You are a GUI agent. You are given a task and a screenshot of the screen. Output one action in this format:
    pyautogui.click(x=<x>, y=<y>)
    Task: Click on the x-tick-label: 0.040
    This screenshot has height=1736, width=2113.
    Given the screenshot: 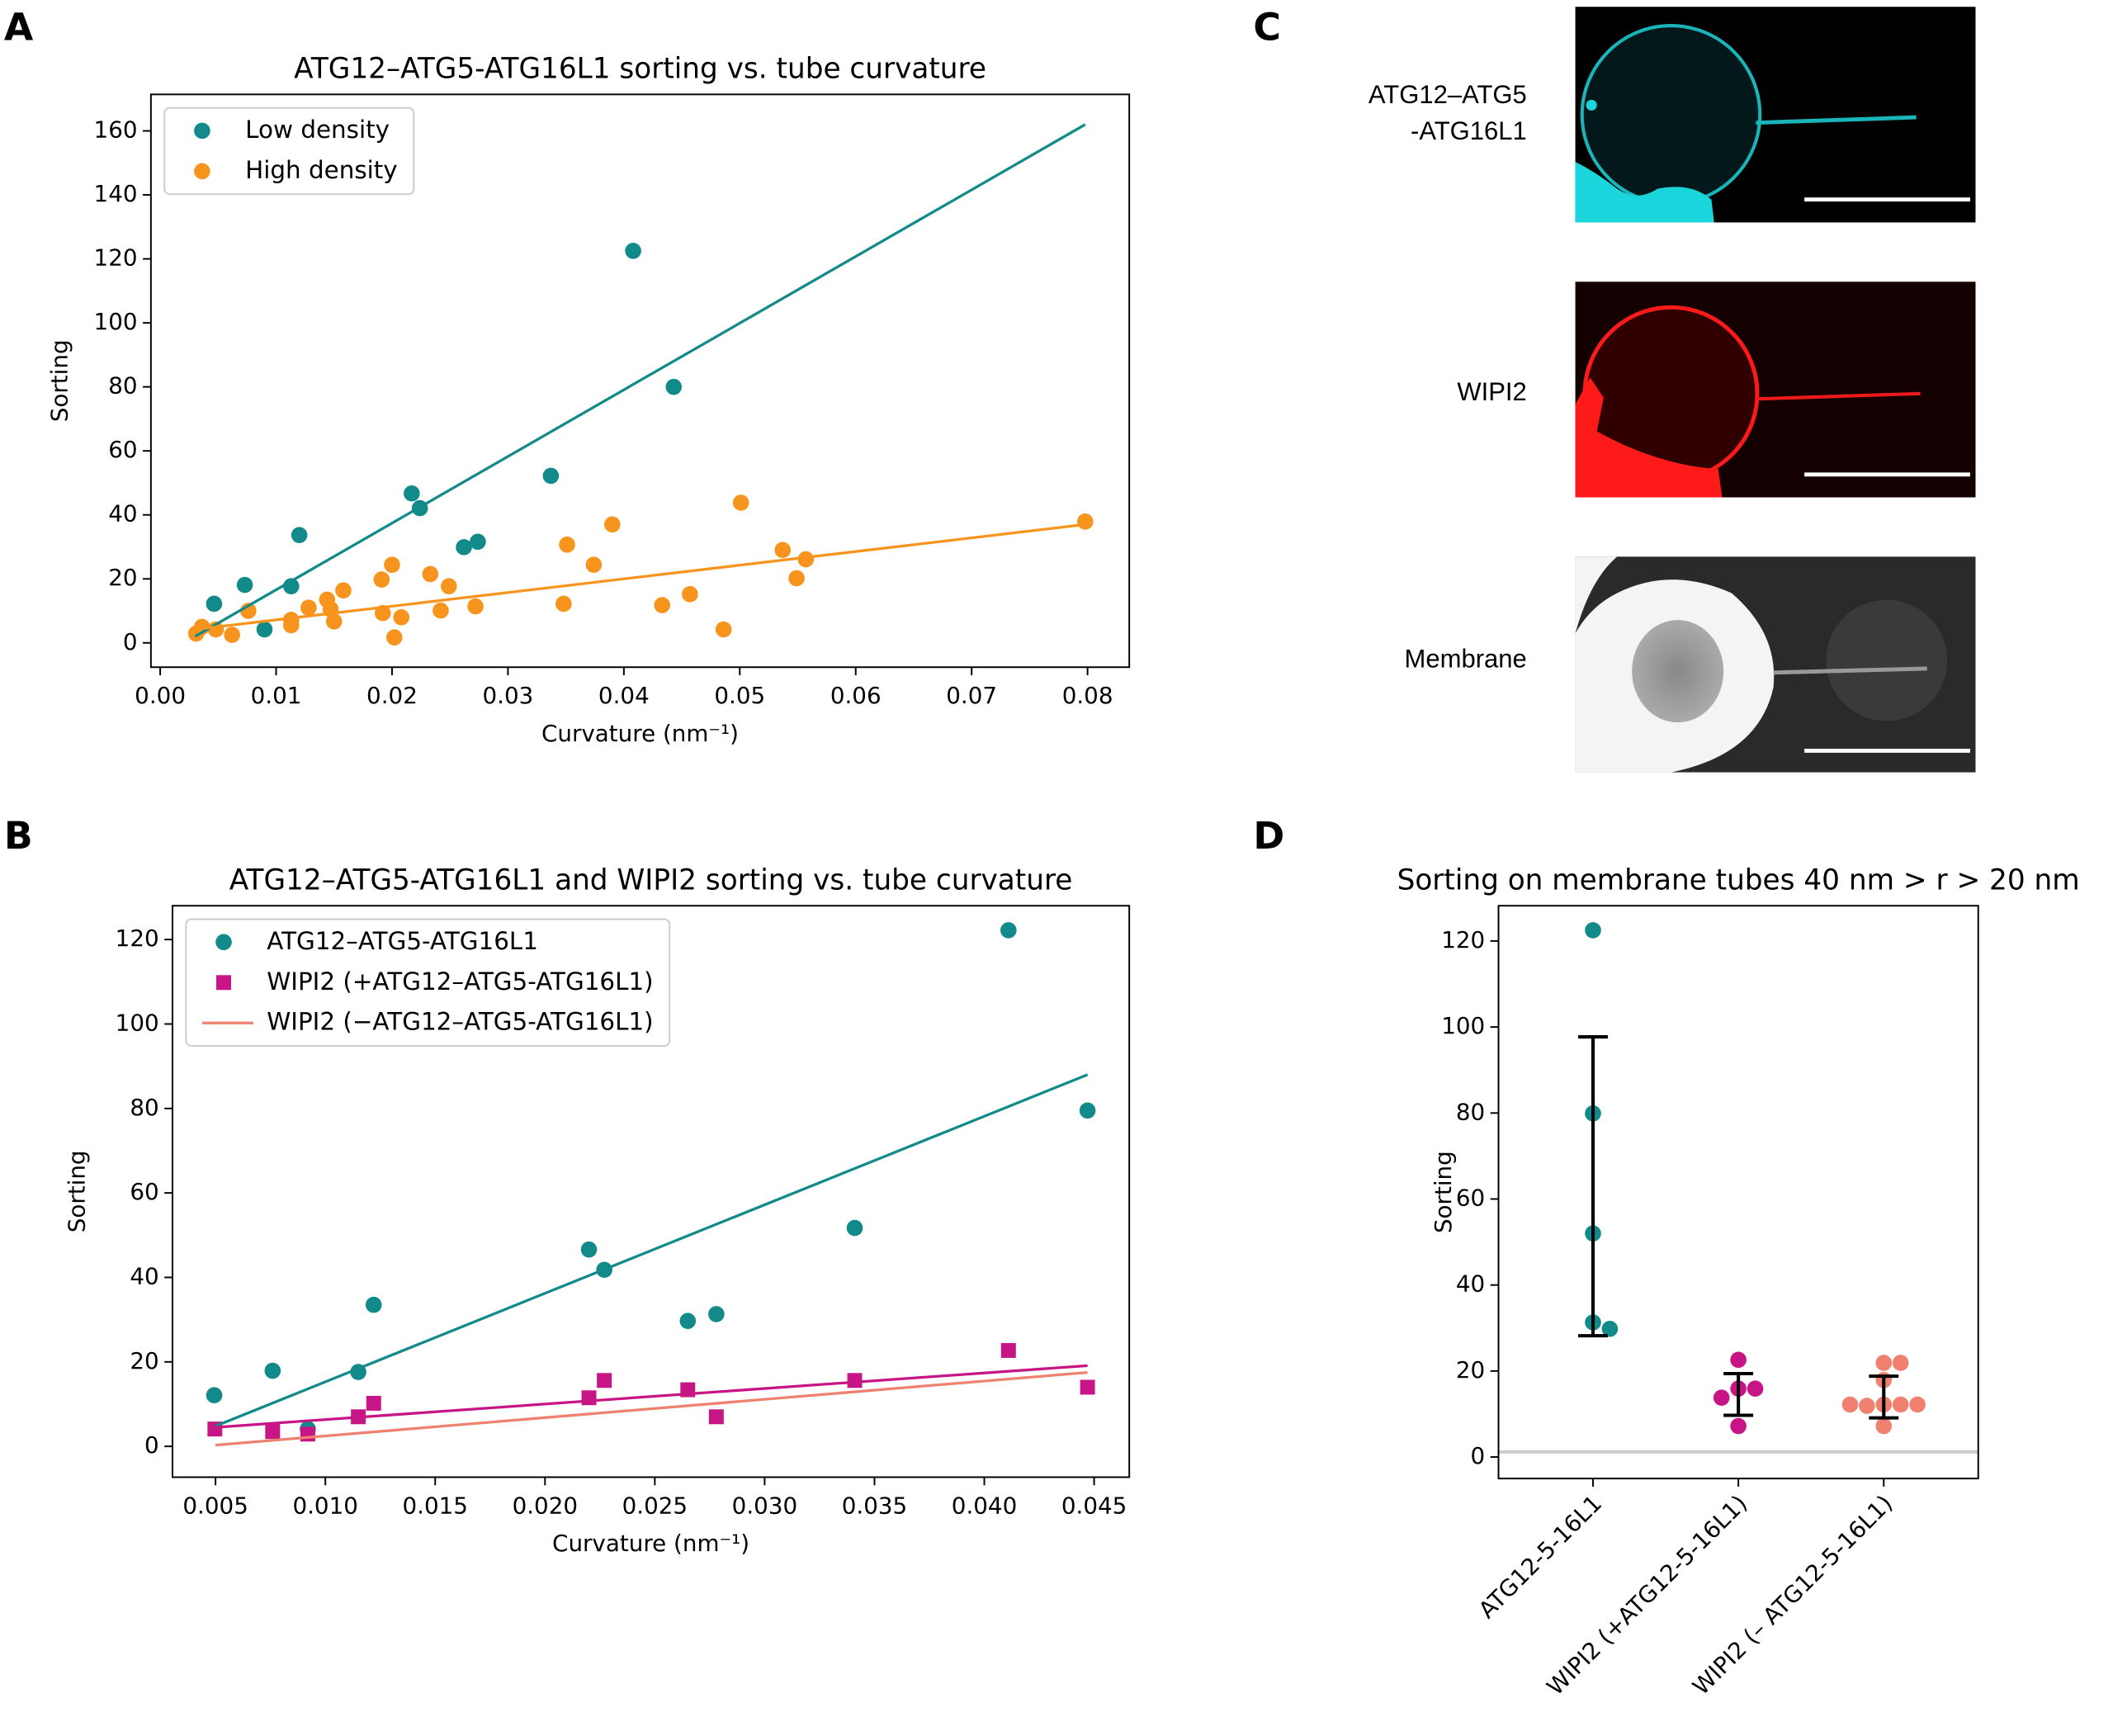 What is the action you would take?
    pyautogui.click(x=984, y=1505)
    